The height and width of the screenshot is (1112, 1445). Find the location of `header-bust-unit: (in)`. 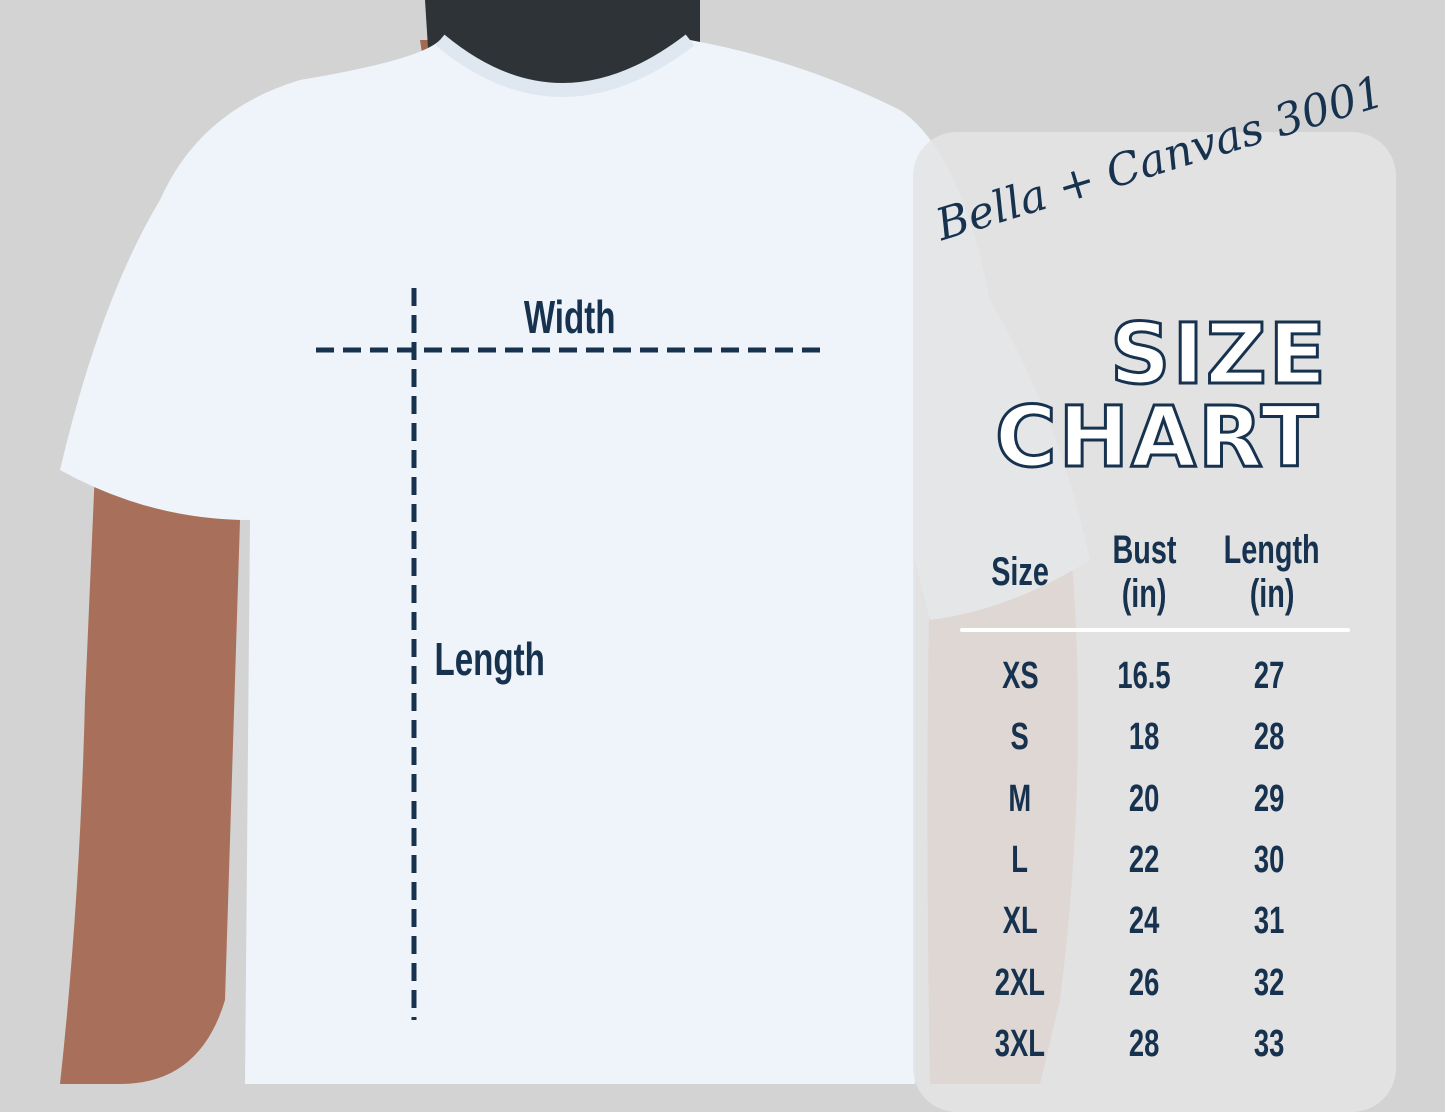

header-bust-unit: (in) is located at coordinates (1144, 594).